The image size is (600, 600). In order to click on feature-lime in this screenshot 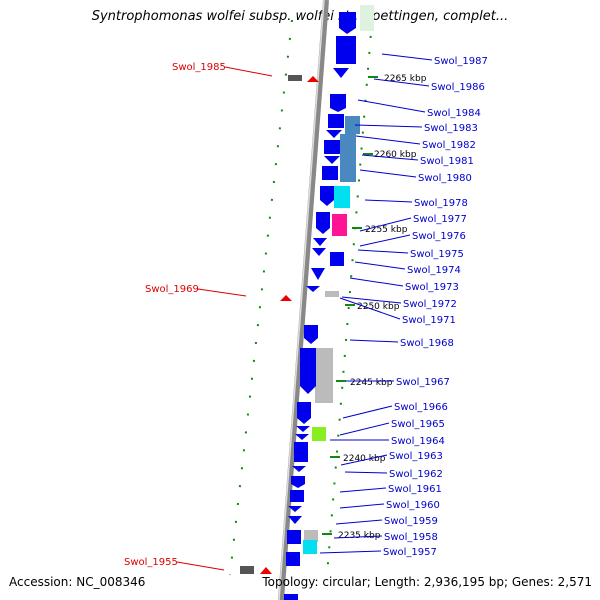, I will do `click(319, 434)`.